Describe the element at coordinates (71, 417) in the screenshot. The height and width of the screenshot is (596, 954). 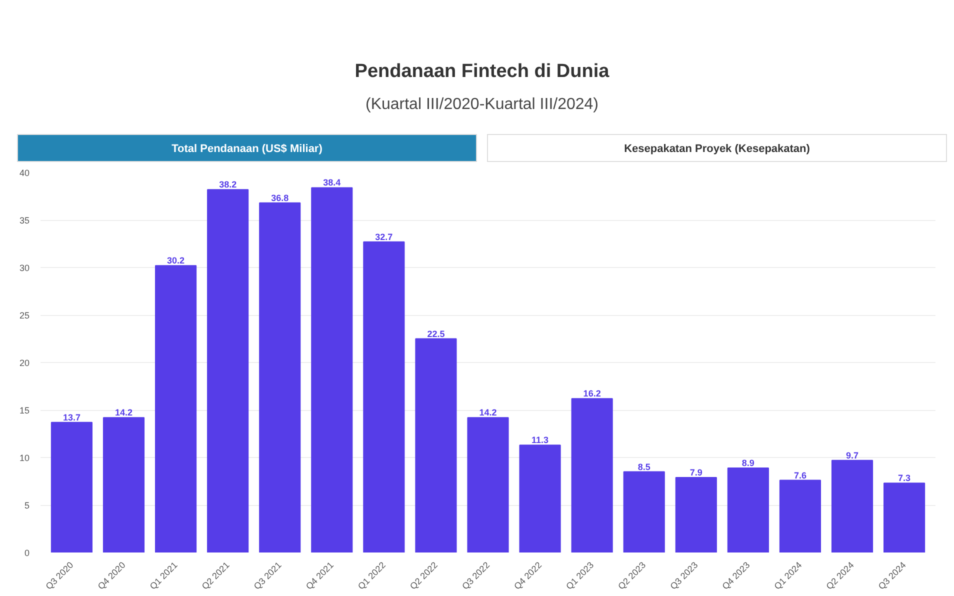
I see `data-label: 13.7` at that location.